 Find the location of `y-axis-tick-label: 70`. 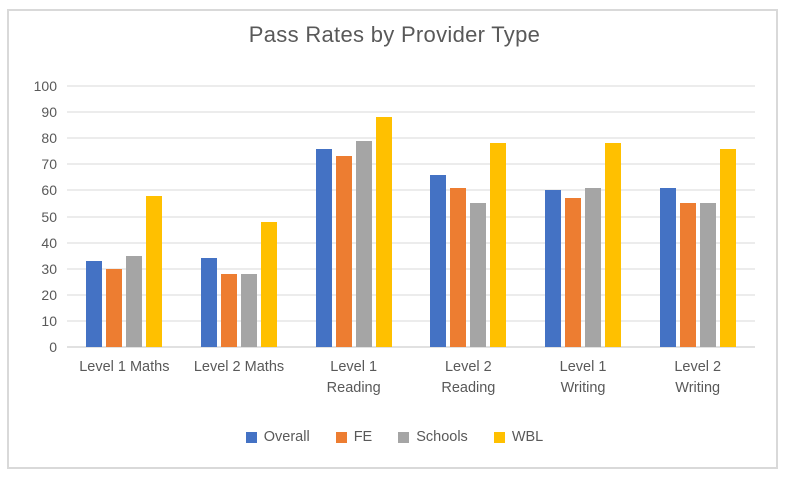

y-axis-tick-label: 70 is located at coordinates (49, 164).